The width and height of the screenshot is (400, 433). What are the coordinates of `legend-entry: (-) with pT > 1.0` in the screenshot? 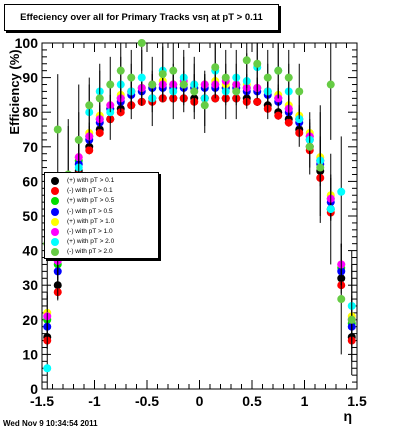 It's located at (101, 232).